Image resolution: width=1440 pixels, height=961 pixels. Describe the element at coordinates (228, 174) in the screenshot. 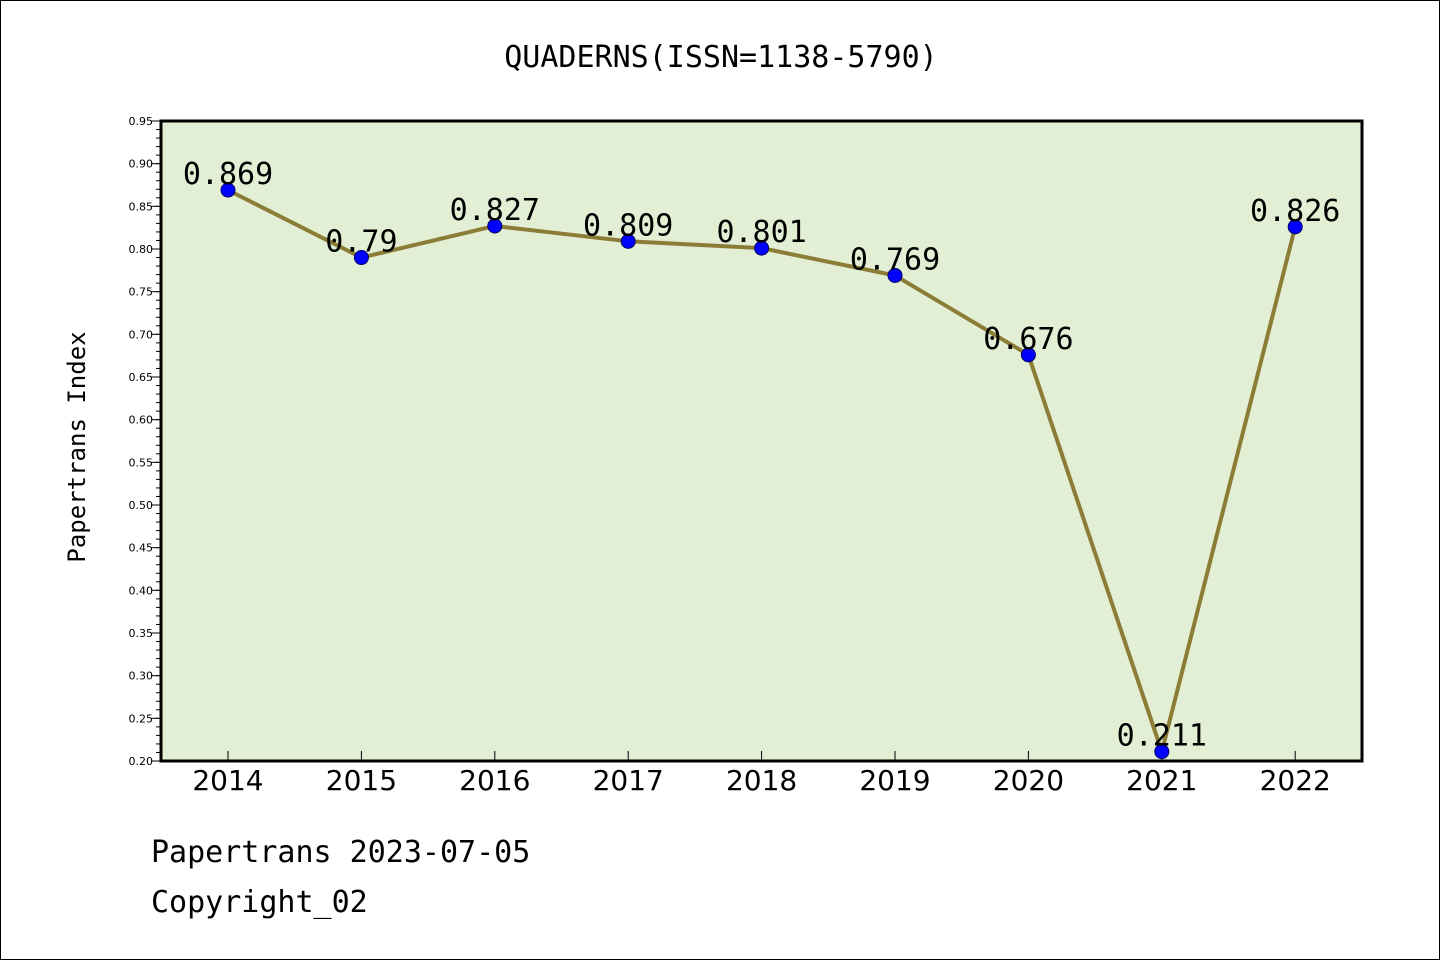

I see `data-label: 0.869` at that location.